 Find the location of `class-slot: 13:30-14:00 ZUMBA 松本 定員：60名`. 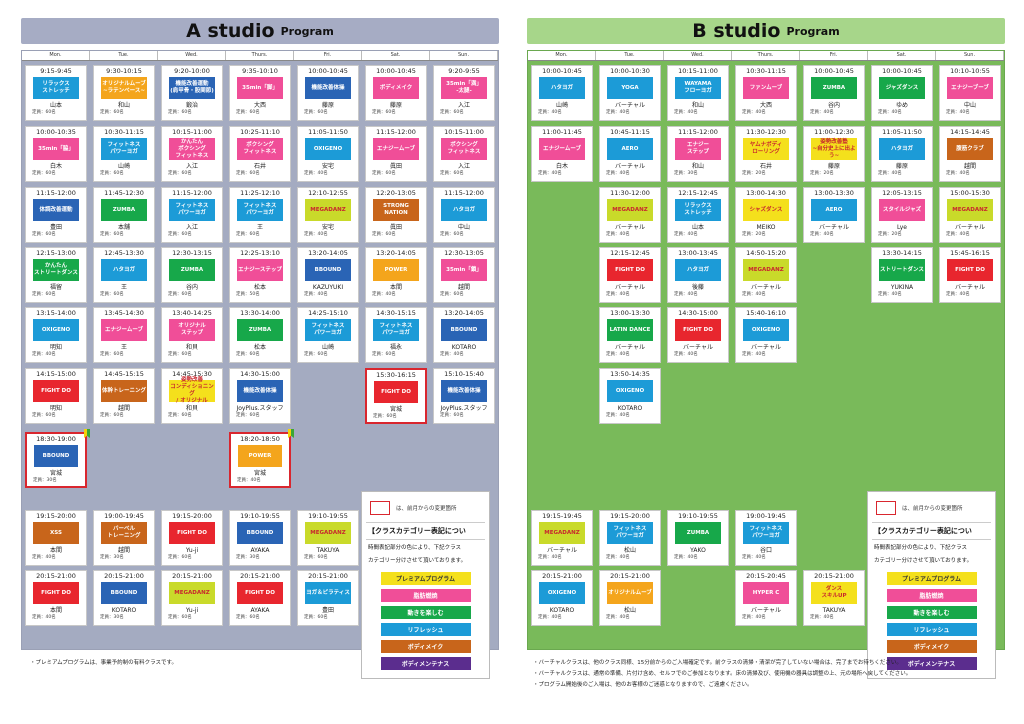

class-slot: 13:30-14:00 ZUMBA 松本 定員：60名 is located at coordinates (260, 335).